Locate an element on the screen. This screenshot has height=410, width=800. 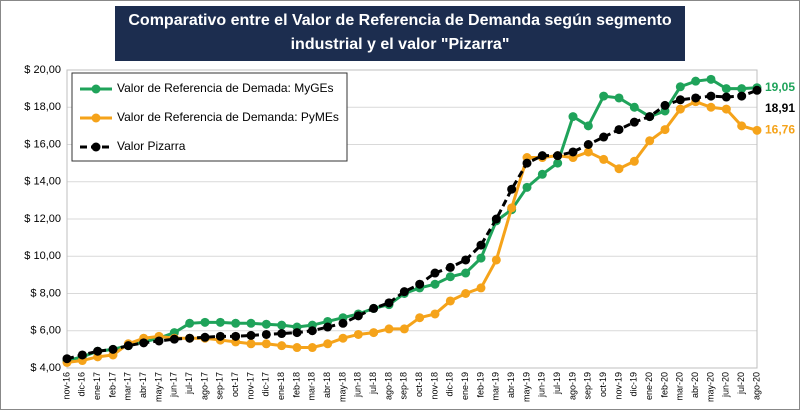
x-tick-label: dic-17 is located at coordinates (266, 384).